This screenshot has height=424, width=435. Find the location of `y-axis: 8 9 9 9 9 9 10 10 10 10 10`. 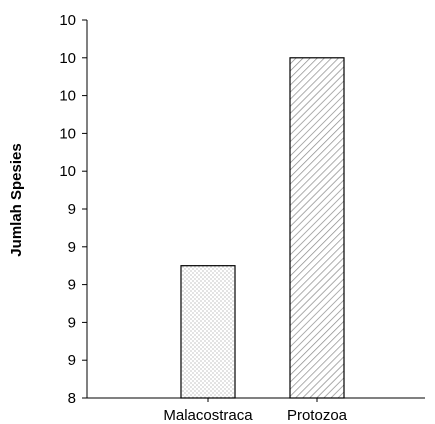

y-axis: 8 9 9 9 9 9 10 10 10 10 10 is located at coordinates (73, 209).